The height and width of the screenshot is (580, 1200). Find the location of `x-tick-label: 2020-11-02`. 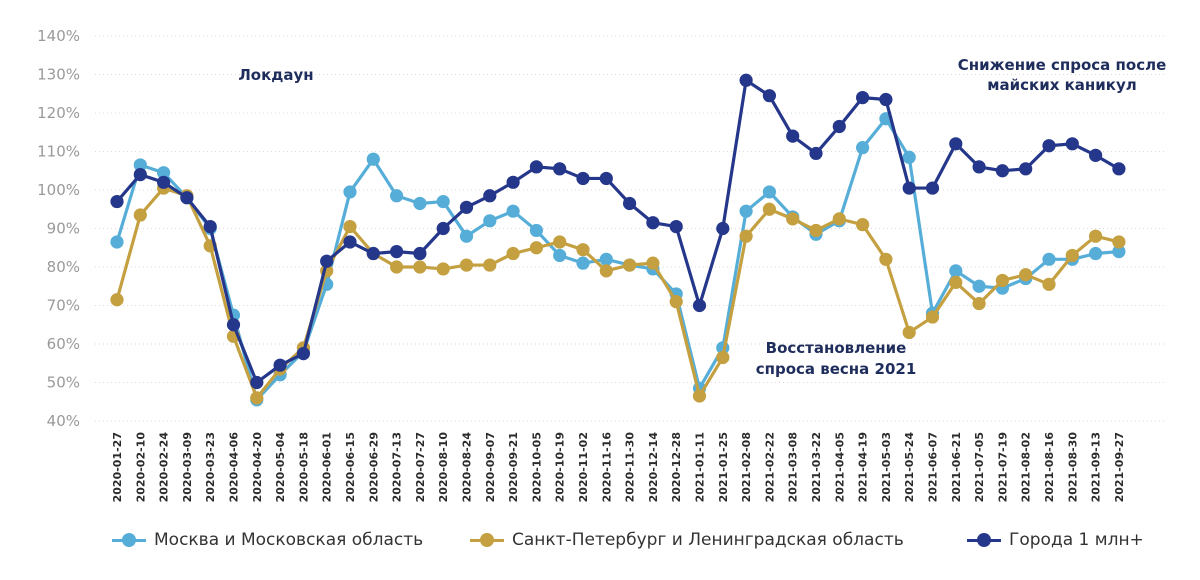

x-tick-label: 2020-11-02 is located at coordinates (583, 467).